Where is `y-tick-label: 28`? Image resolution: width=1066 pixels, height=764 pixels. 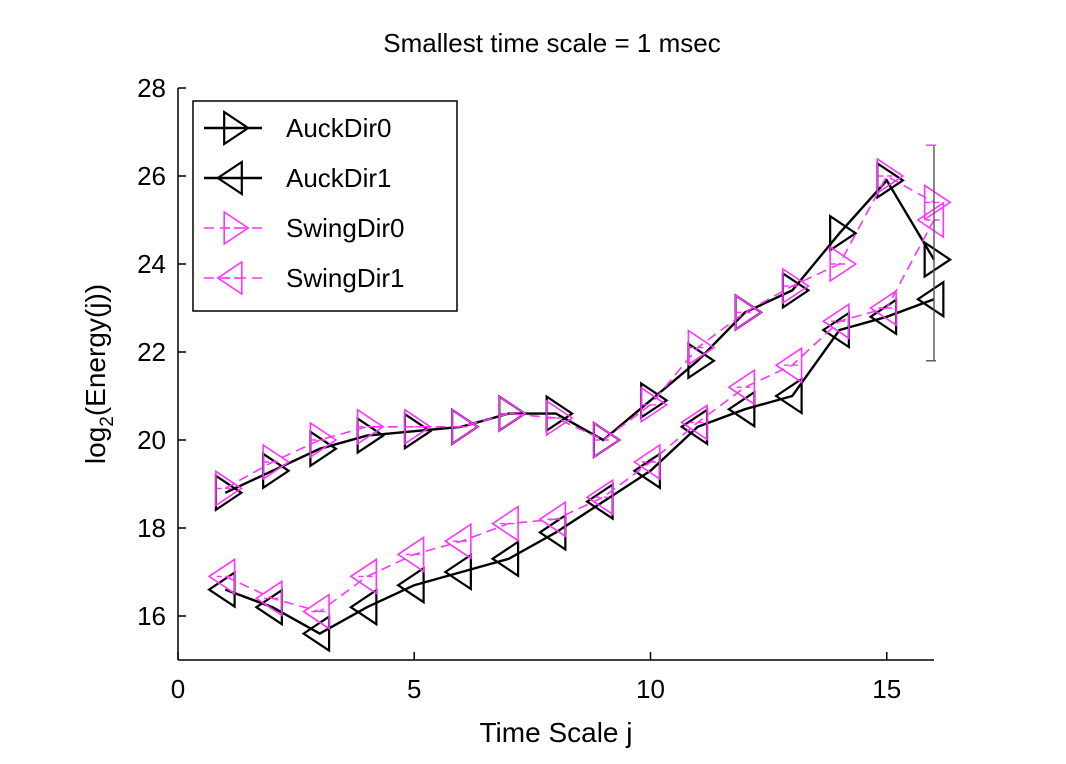 y-tick-label: 28 is located at coordinates (151, 88).